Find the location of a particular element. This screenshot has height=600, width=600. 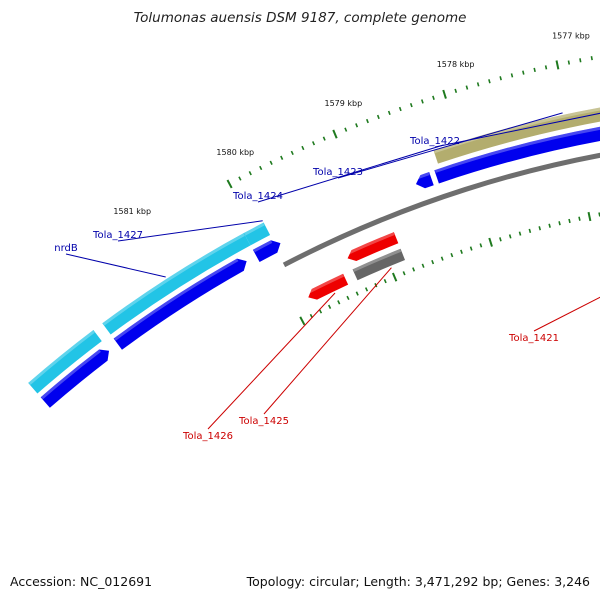

scale-ticks-inner is located at coordinates (449, 268).